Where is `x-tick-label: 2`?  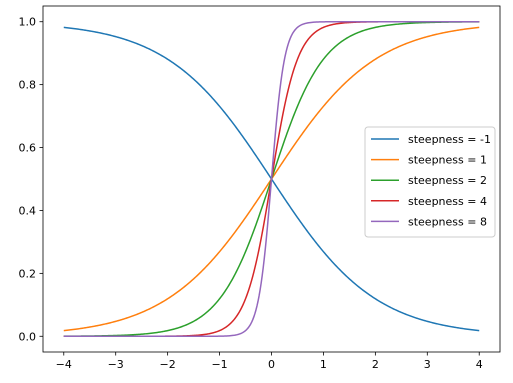 x-tick-label: 2 is located at coordinates (375, 364).